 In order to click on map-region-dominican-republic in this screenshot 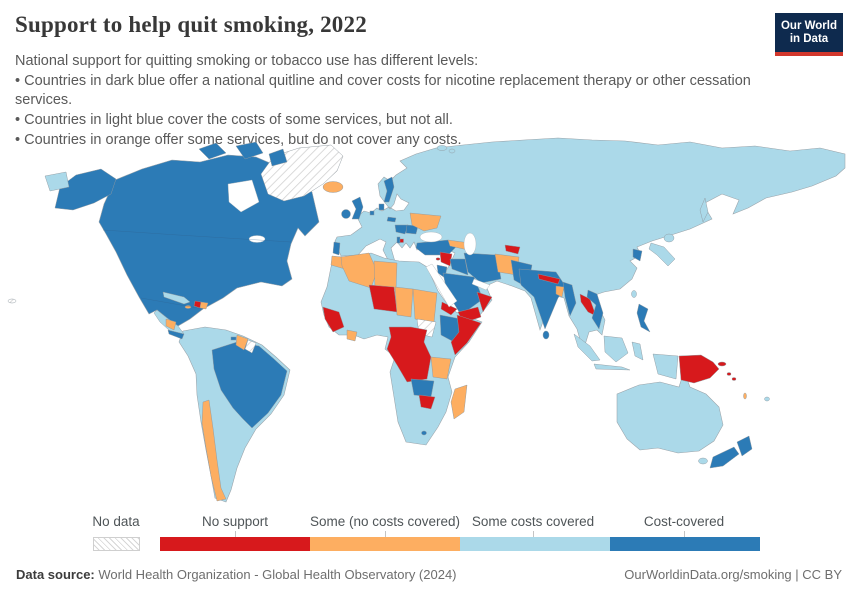, I will do `click(204, 305)`.